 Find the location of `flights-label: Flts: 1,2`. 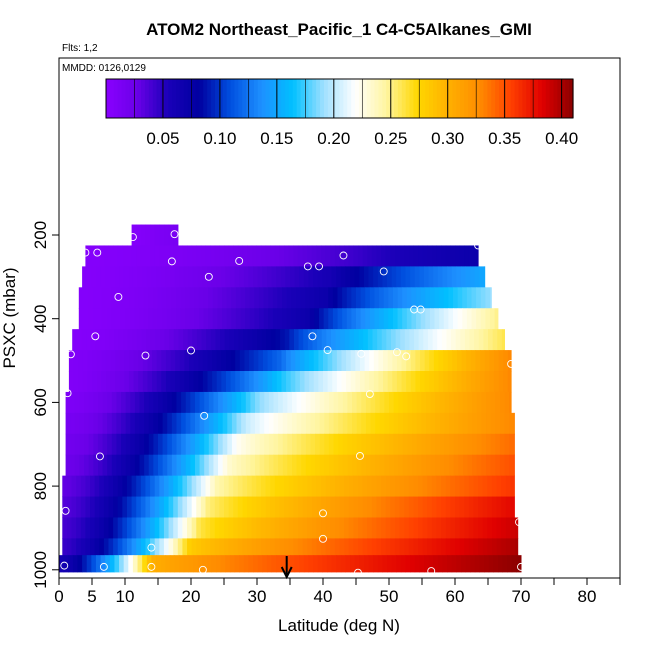

flights-label: Flts: 1,2 is located at coordinates (80, 48).